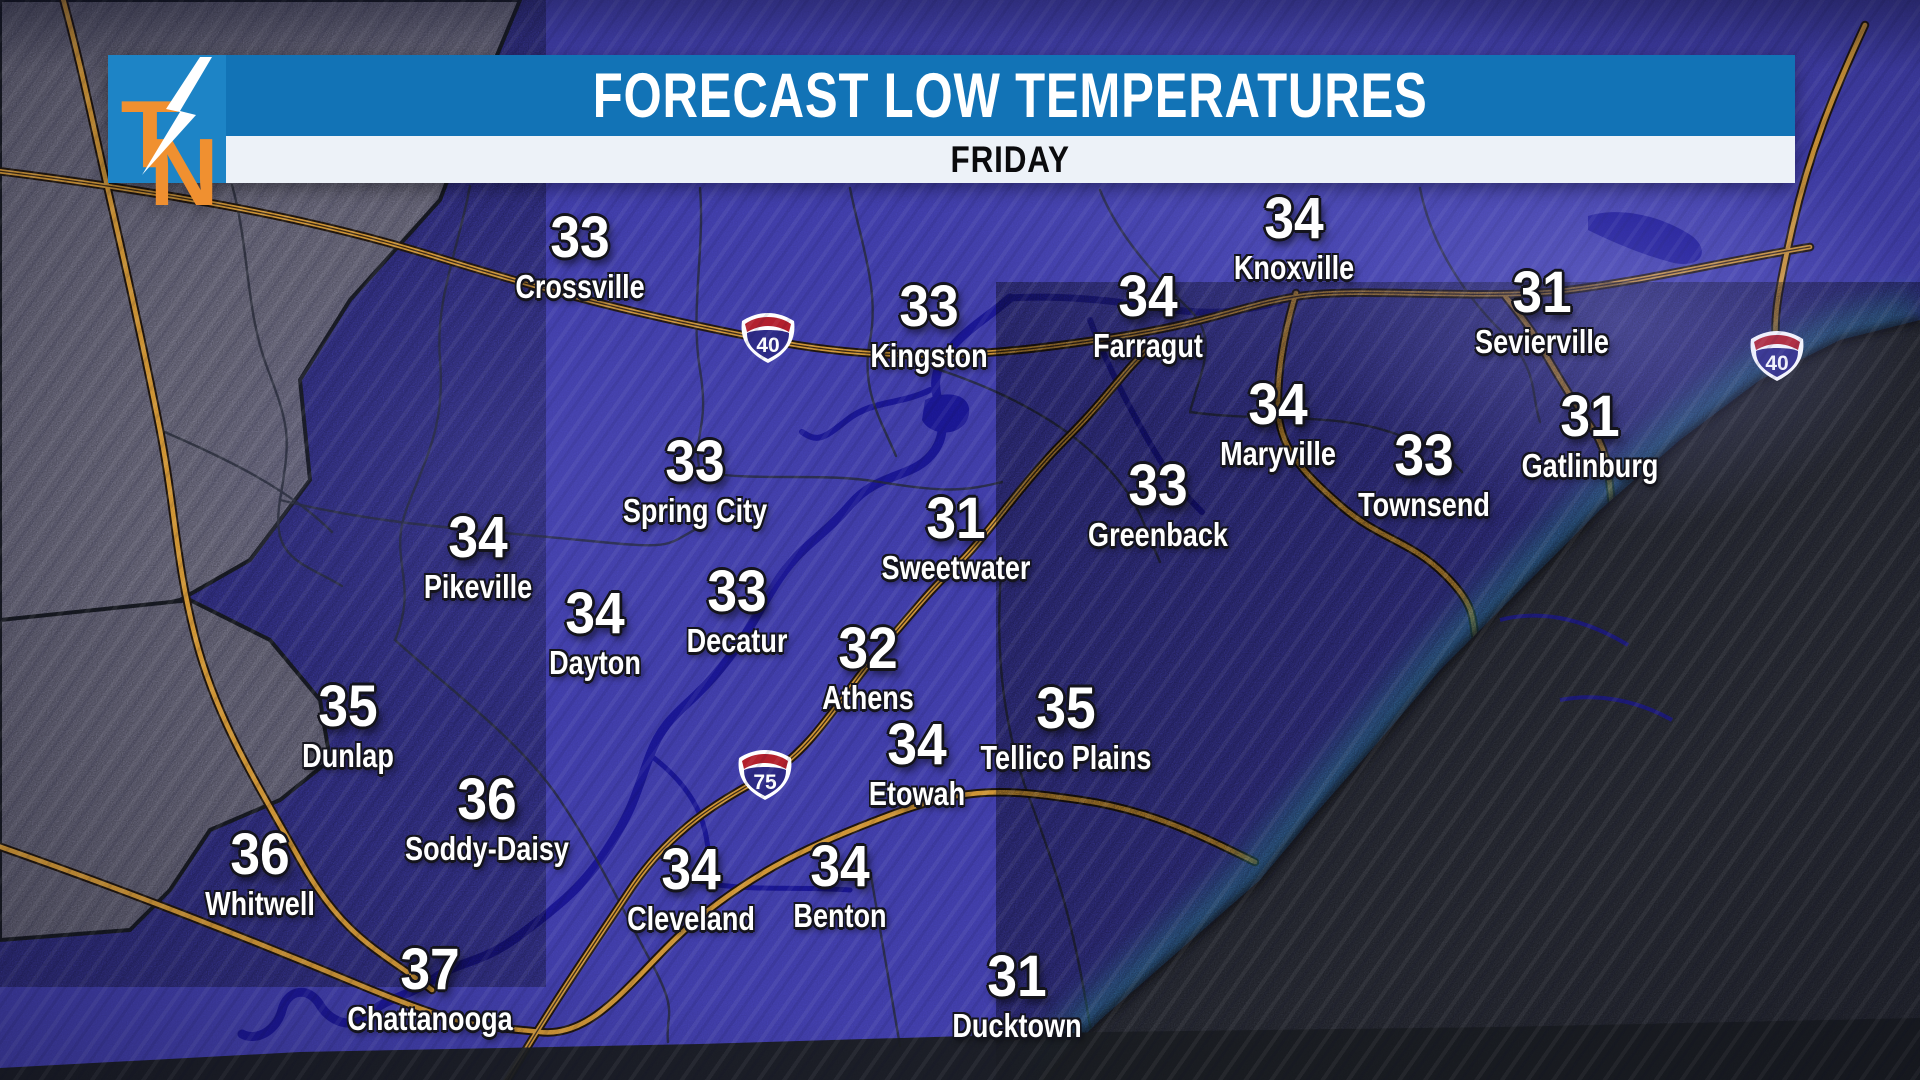 This screenshot has height=1080, width=1920. I want to click on svg-text: 75, so click(765, 782).